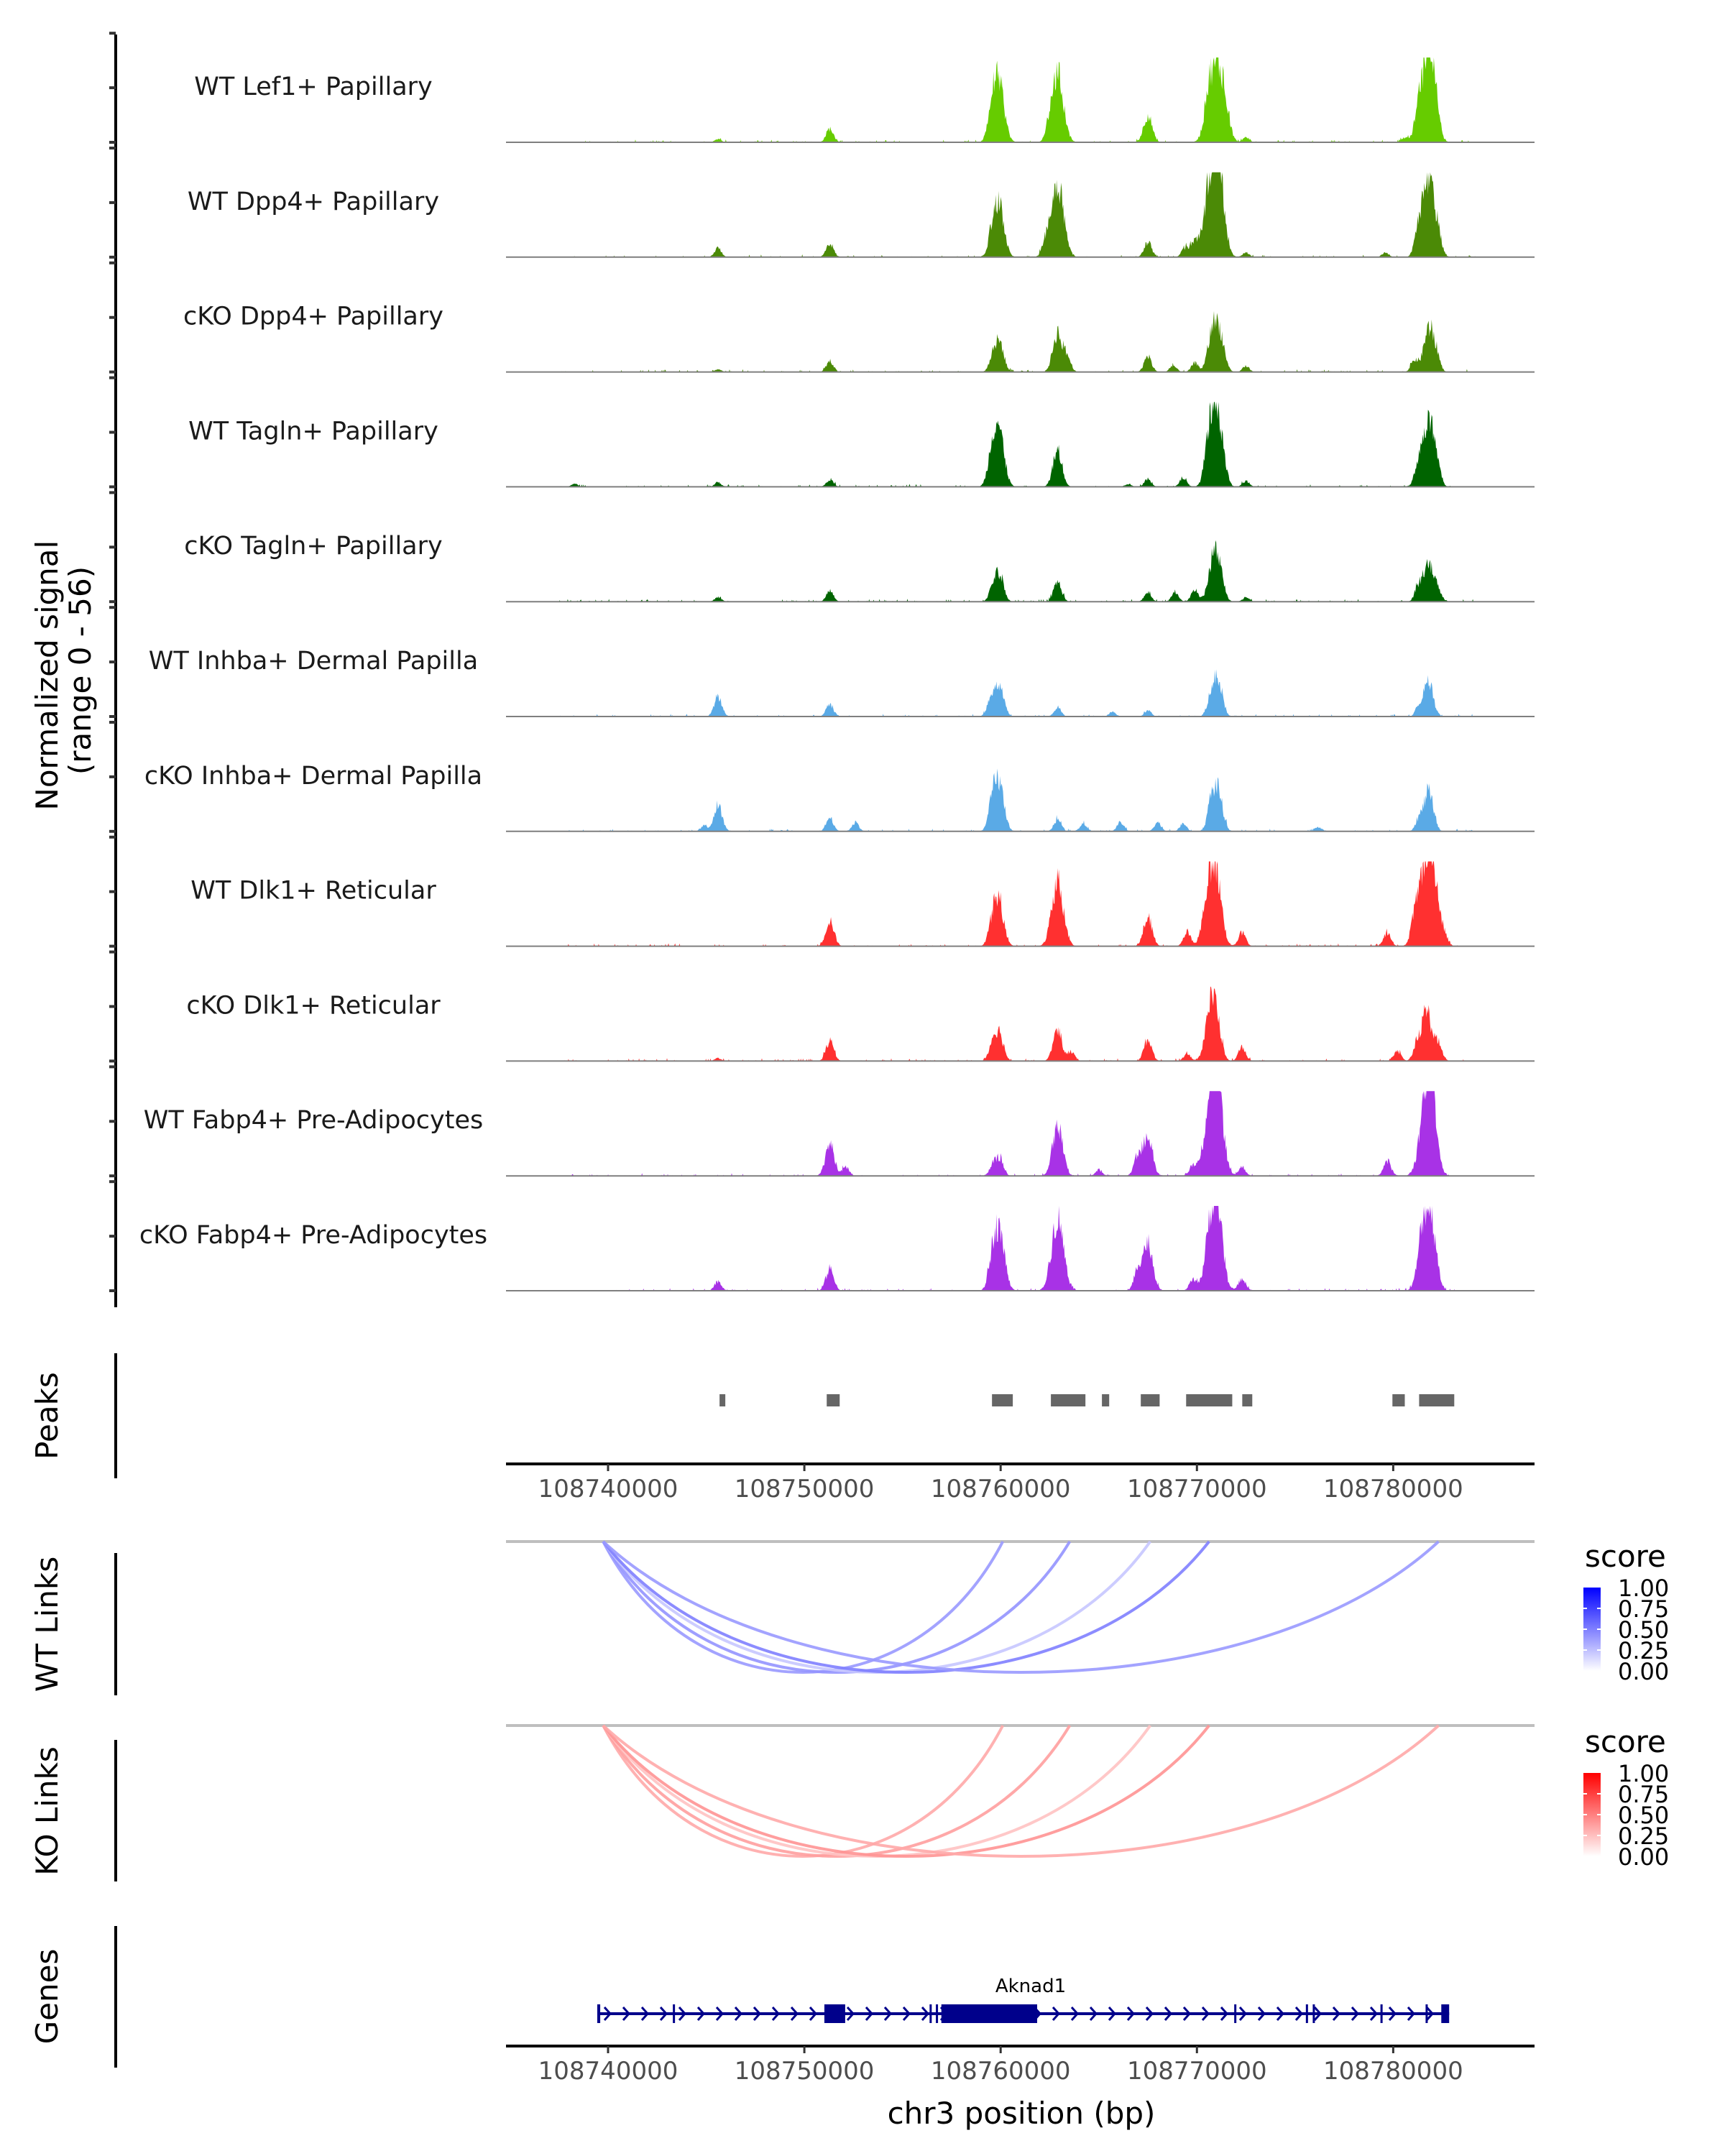 This screenshot has height=2156, width=1725. What do you see at coordinates (608, 1489) in the screenshot?
I see `x-tick-label: 108740000` at bounding box center [608, 1489].